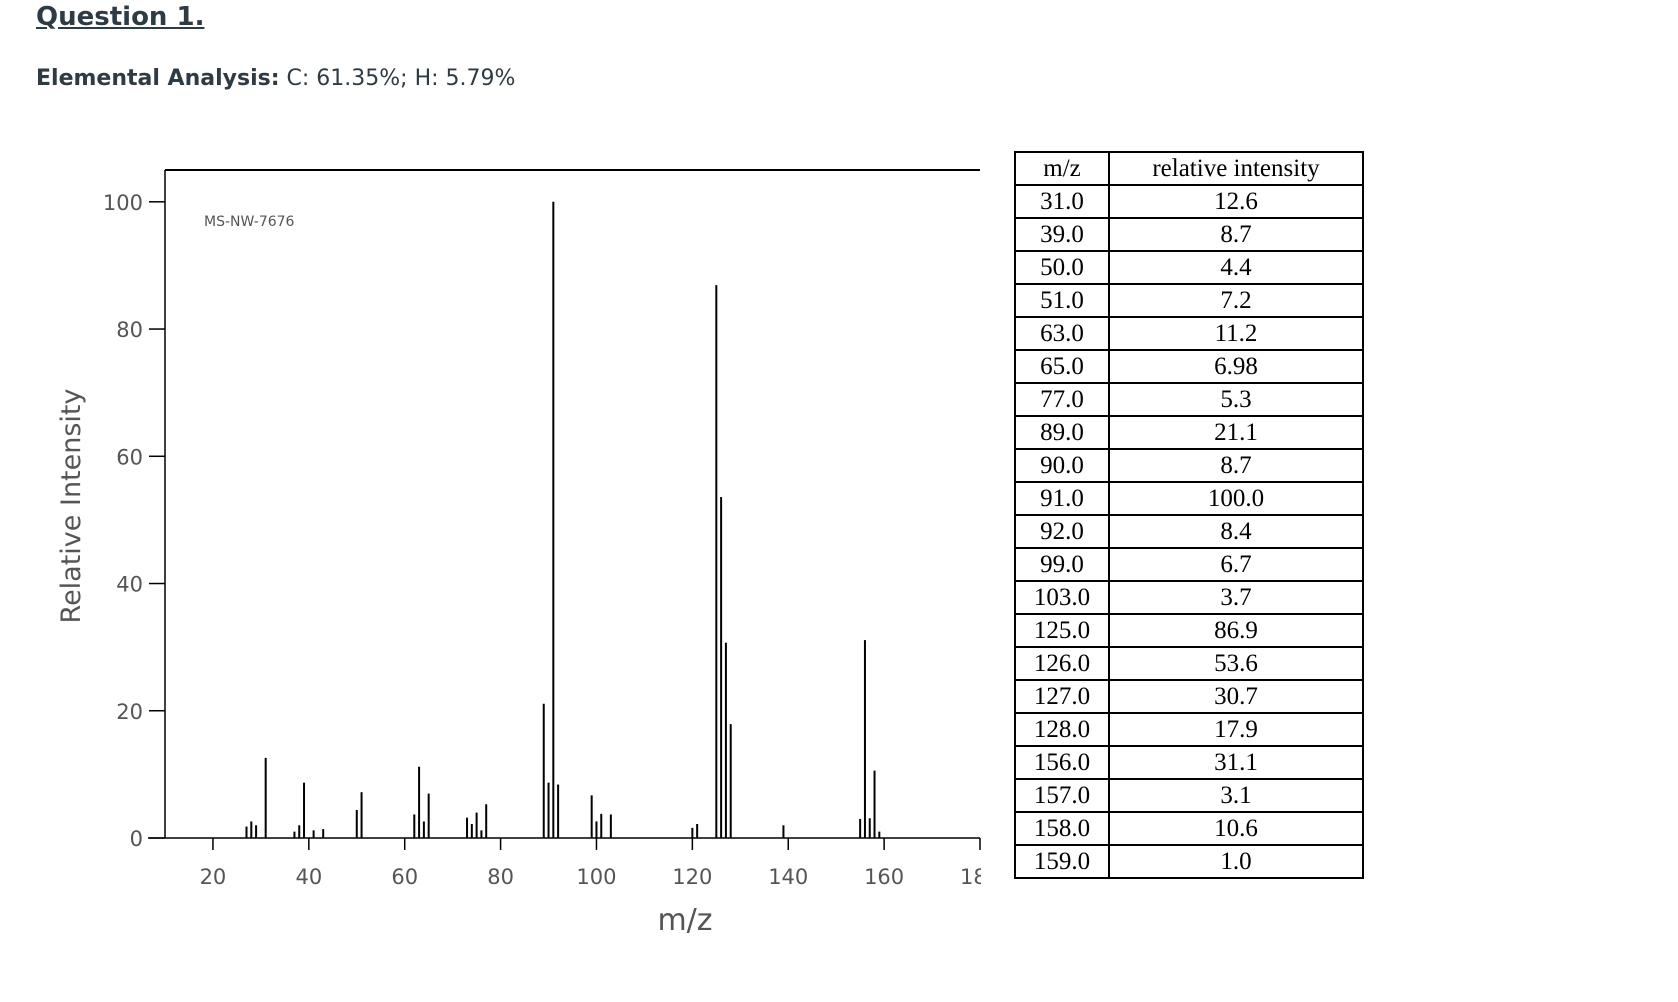 This screenshot has width=1678, height=1002. I want to click on table-cell: 86.9, so click(1236, 630).